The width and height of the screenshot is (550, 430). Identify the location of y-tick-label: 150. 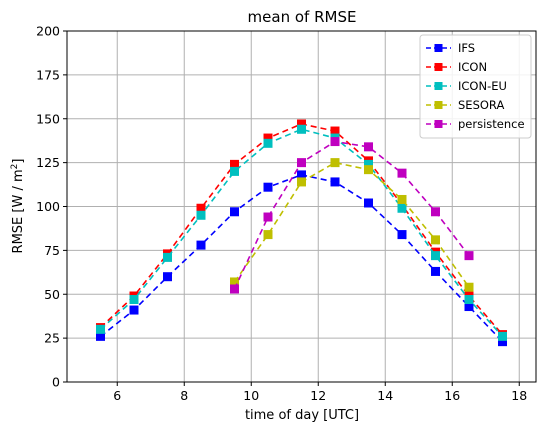
(48, 118).